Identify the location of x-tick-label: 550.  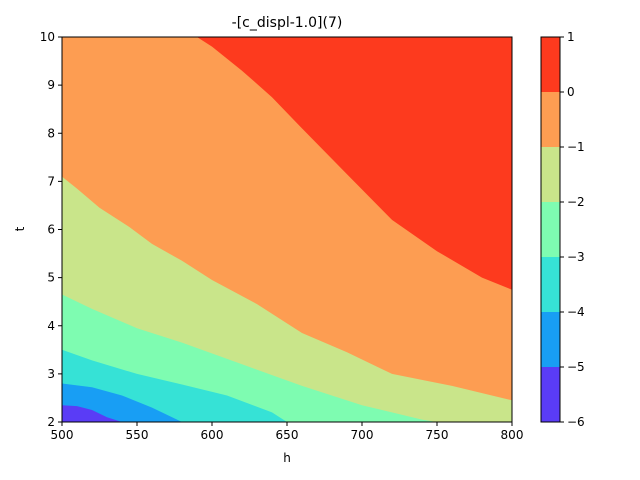
(137, 435).